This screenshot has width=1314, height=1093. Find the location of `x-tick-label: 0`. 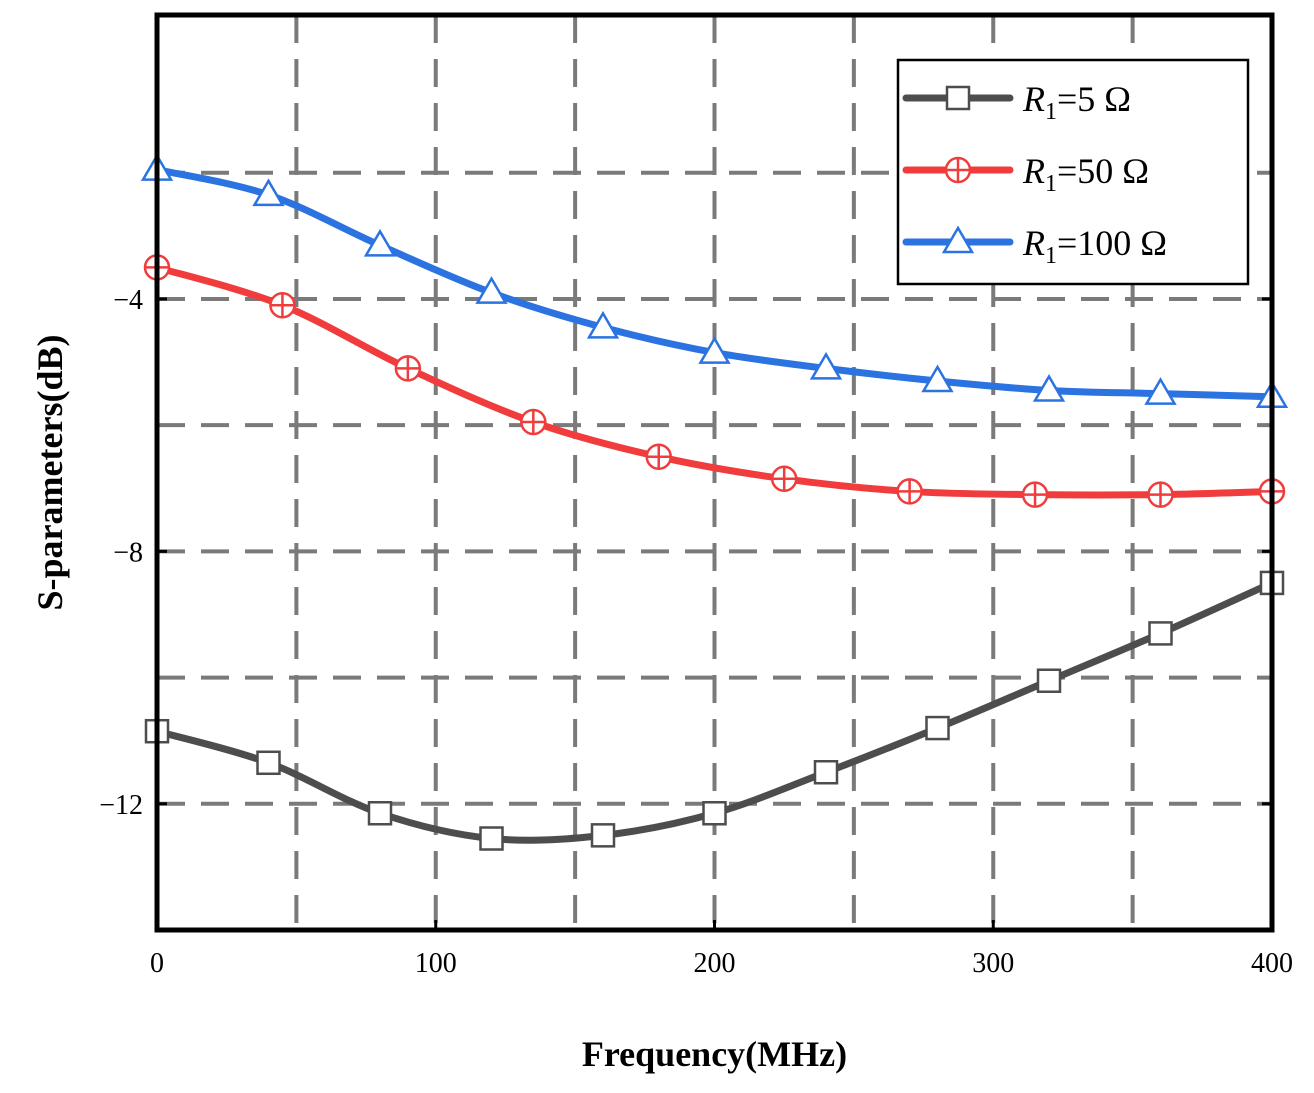

x-tick-label: 0 is located at coordinates (157, 963).